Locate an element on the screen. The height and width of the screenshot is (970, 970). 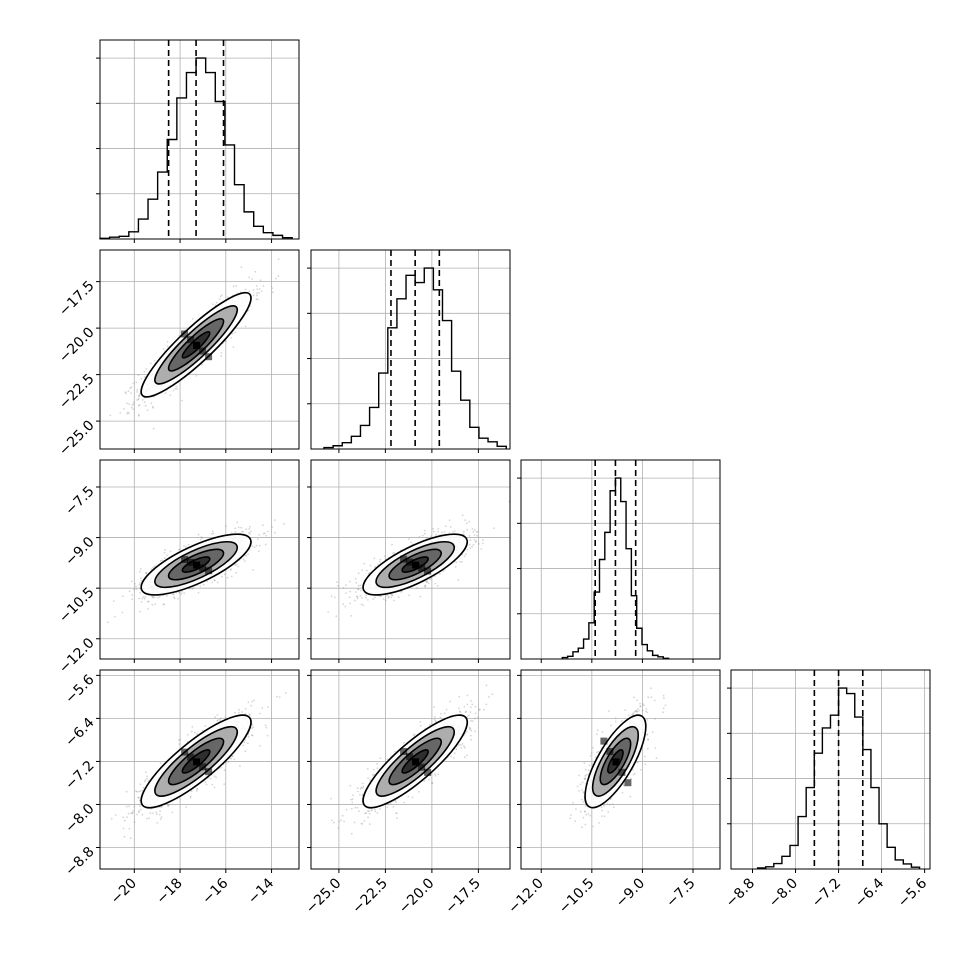
x-tick-label: −6.4 is located at coordinates (869, 892).